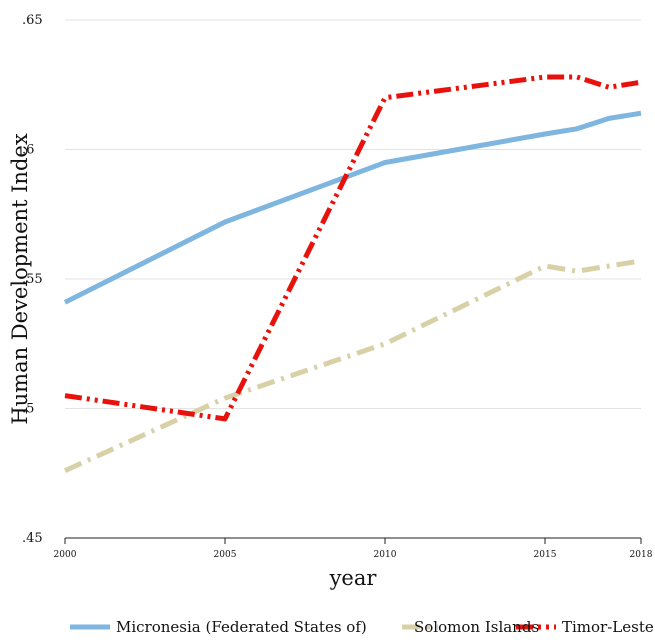 This screenshot has height=640, width=655. What do you see at coordinates (28, 150) in the screenshot?
I see `y-tick-label: .6` at bounding box center [28, 150].